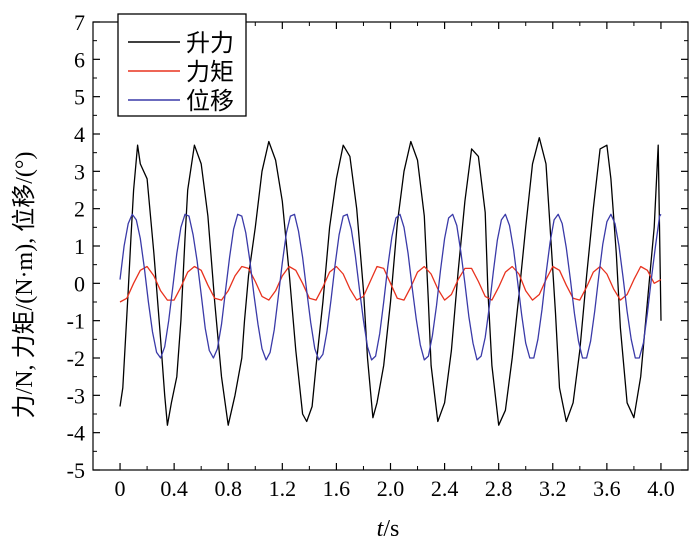 The height and width of the screenshot is (551, 700). I want to click on x-tick-label: 3.6, so click(607, 488).